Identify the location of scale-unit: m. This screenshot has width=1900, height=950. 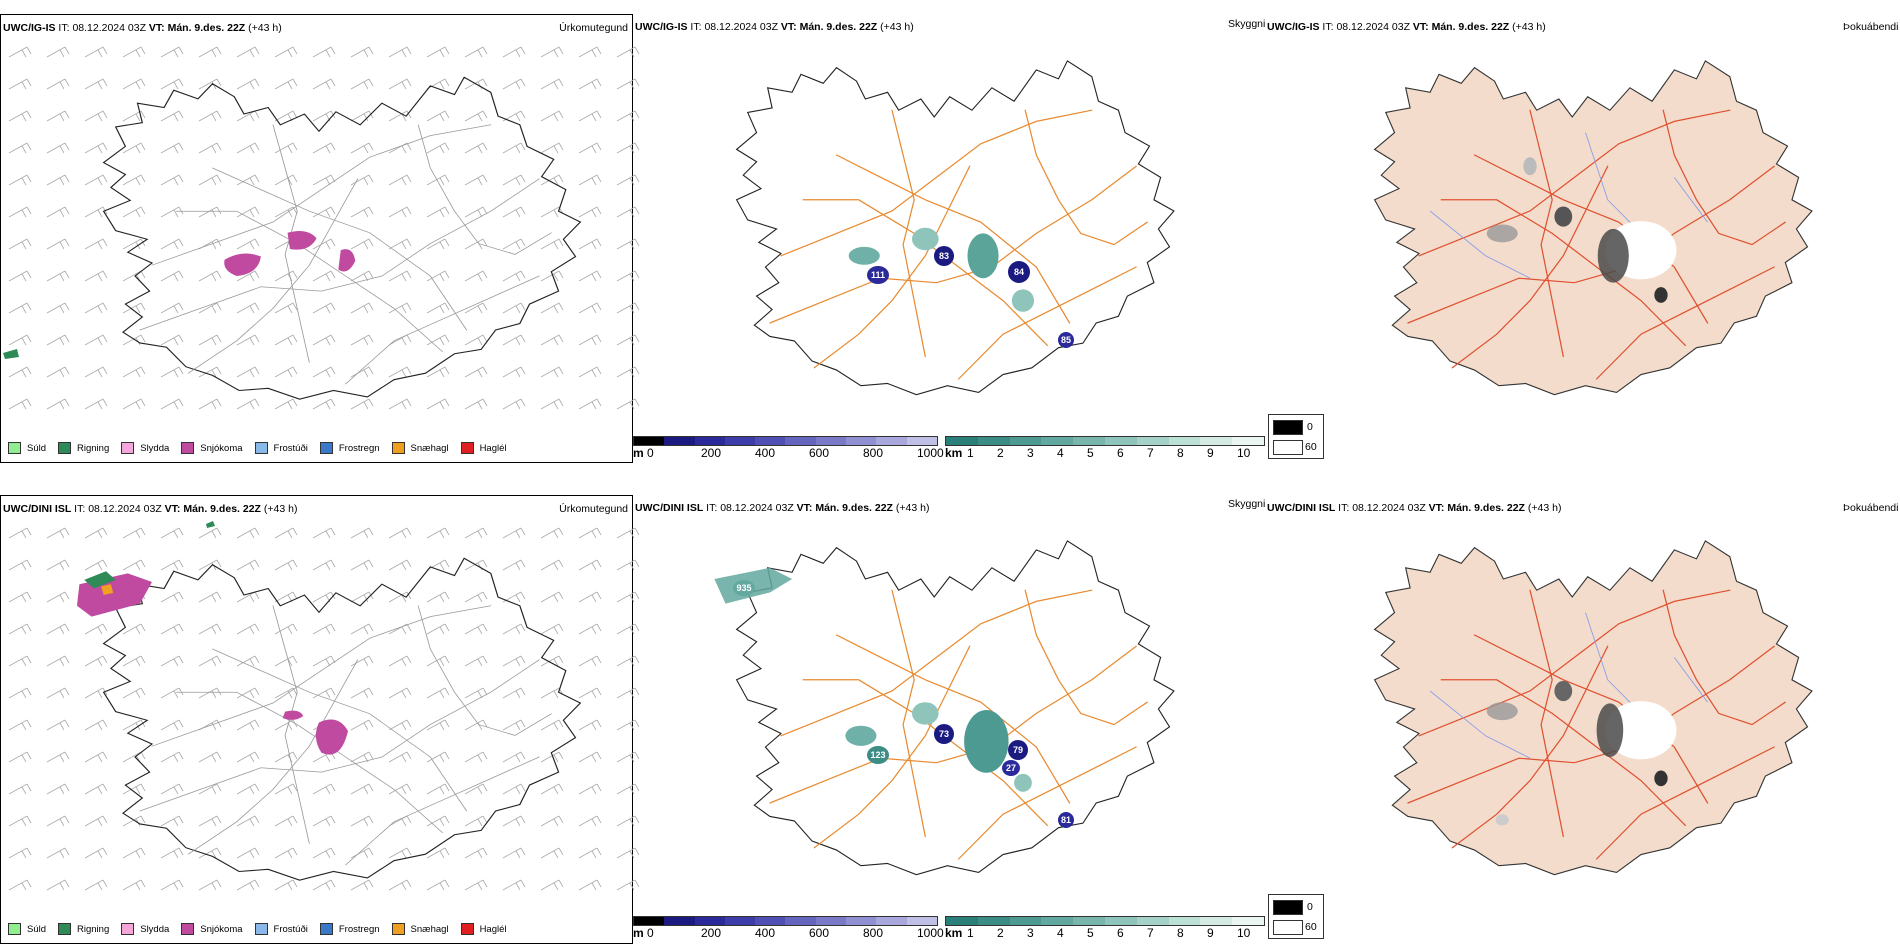
(638, 453).